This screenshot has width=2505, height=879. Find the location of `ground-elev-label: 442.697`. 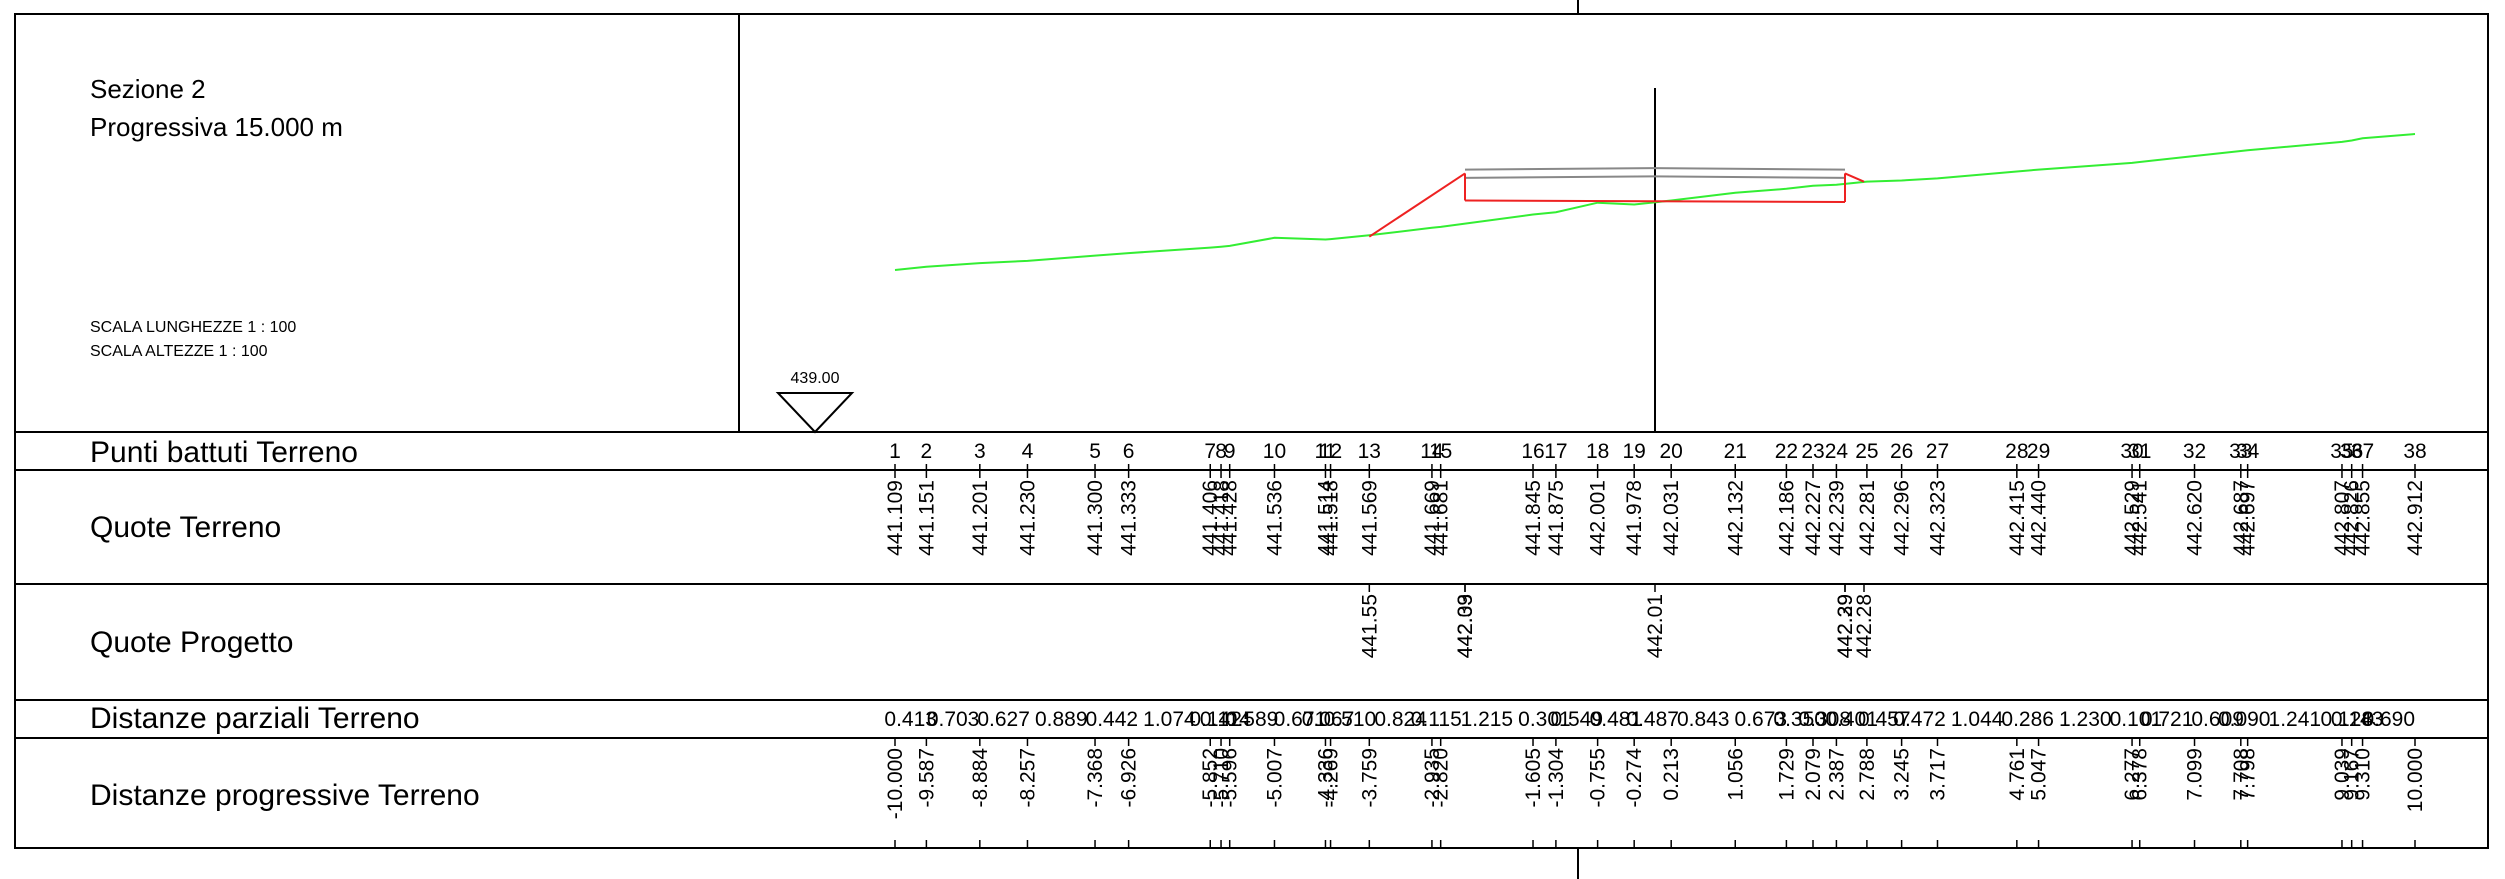

ground-elev-label: 442.697 is located at coordinates (2248, 518).